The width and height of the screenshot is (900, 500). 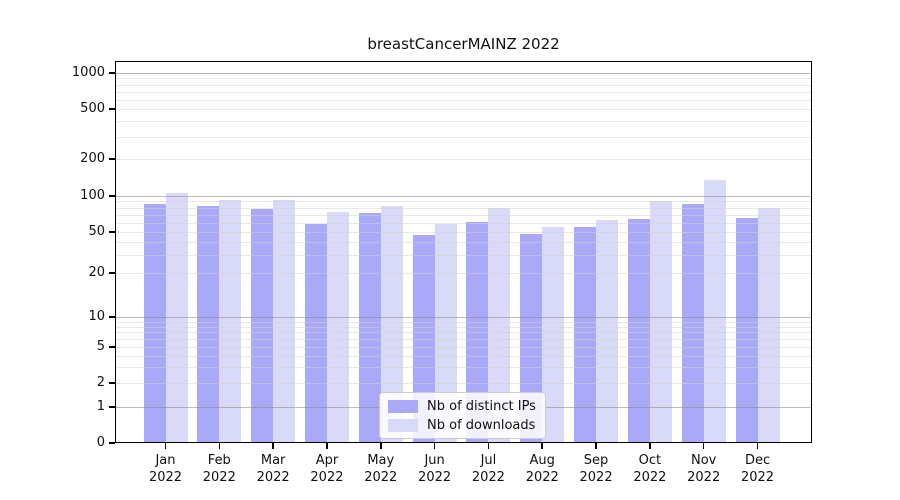 I want to click on x-tick-label-nov: Nov 2022, so click(x=704, y=469).